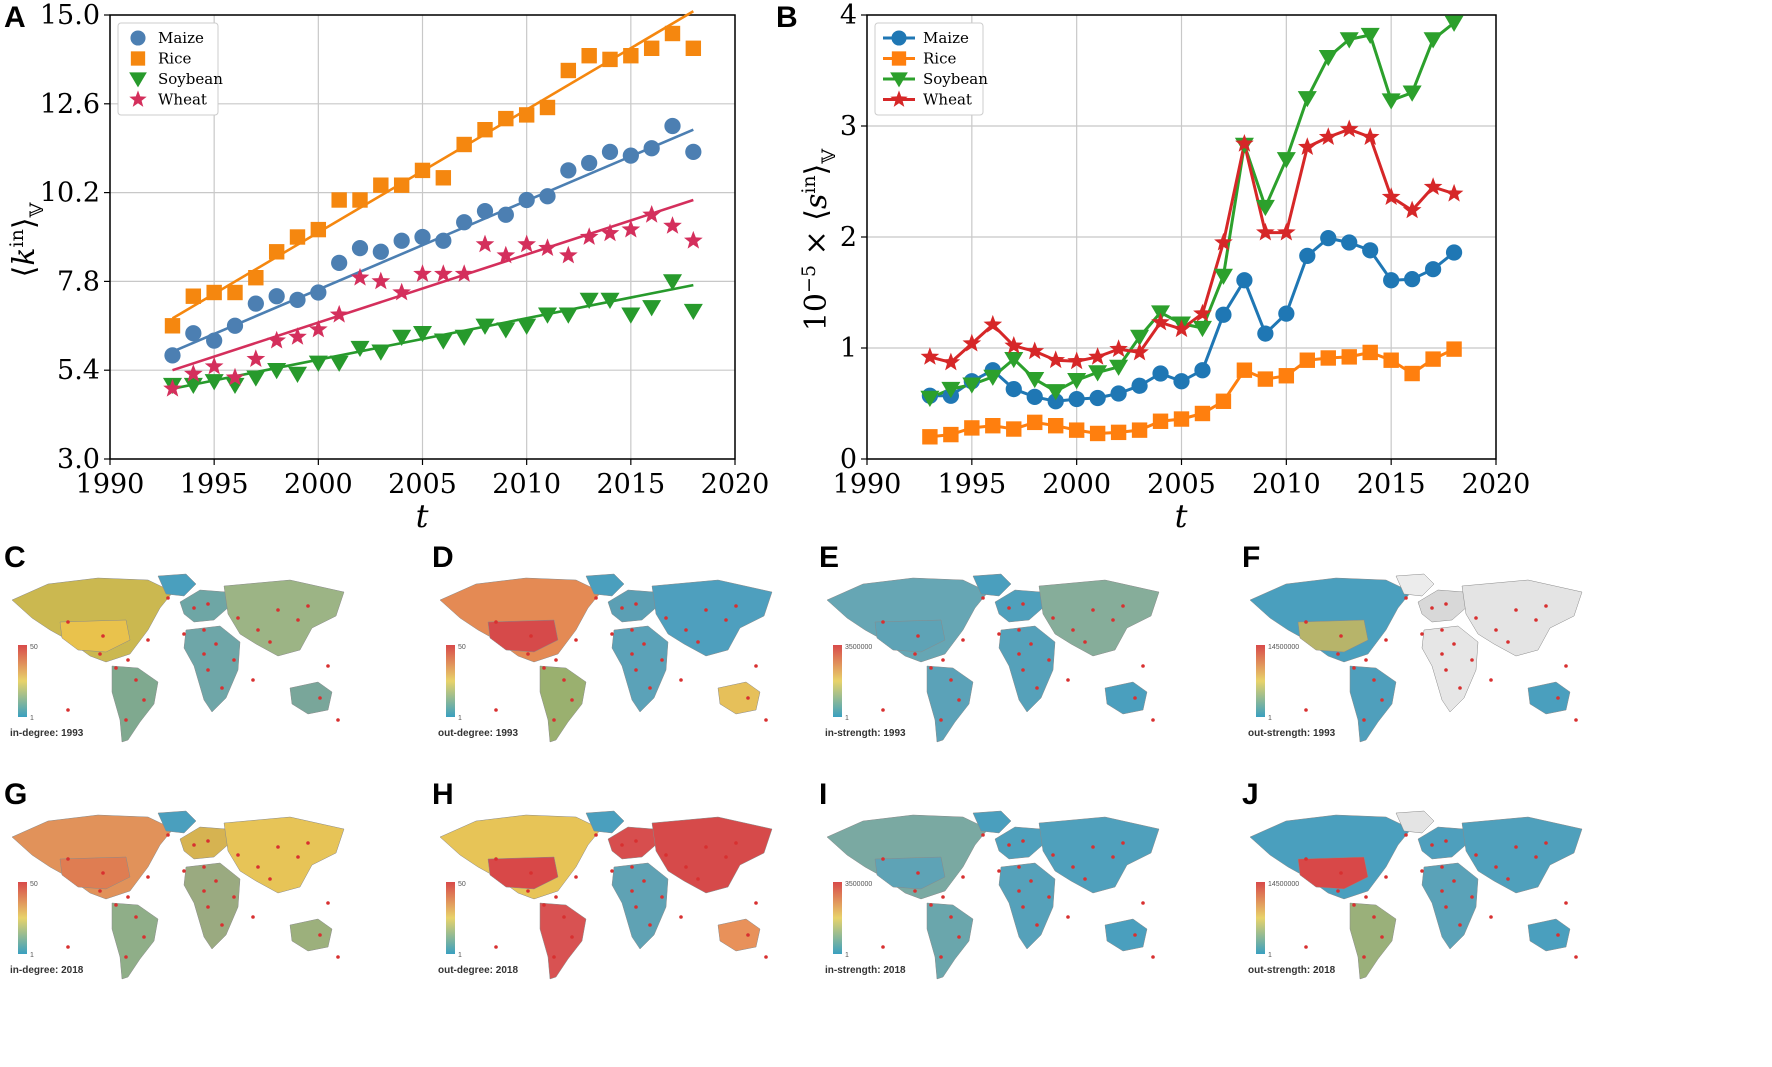 The height and width of the screenshot is (1067, 1772). I want to click on region-sa, so click(563, 704).